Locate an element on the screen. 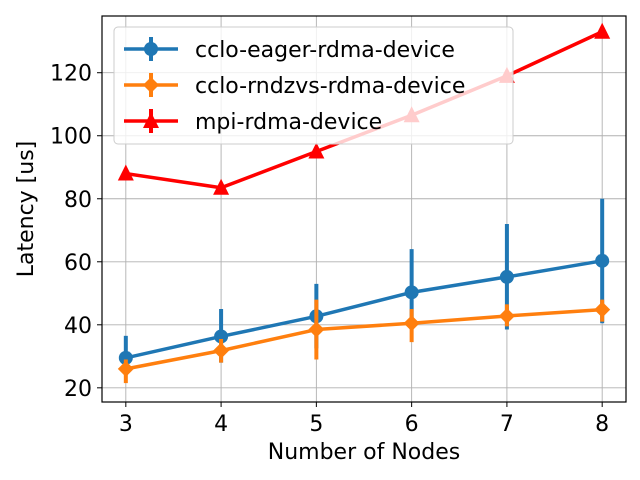 This screenshot has height=480, width=640. x-tick-label: 5 is located at coordinates (316, 424).